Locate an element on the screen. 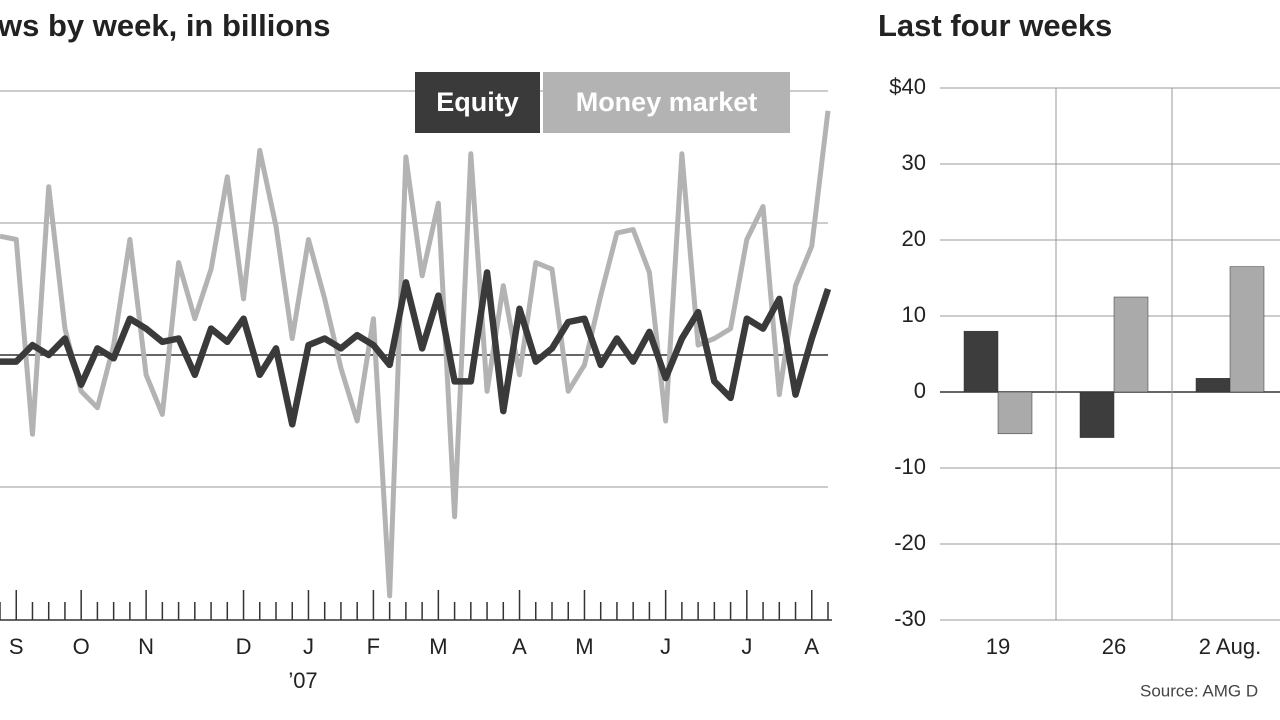 The height and width of the screenshot is (720, 1280). y-tick-label: $40 is located at coordinates (907, 86).